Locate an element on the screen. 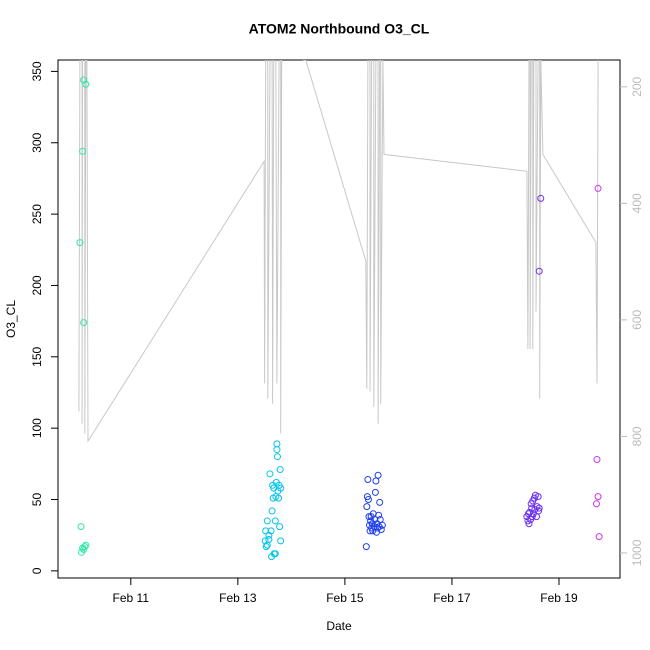  x-tick-label: Feb 19 is located at coordinates (559, 598).